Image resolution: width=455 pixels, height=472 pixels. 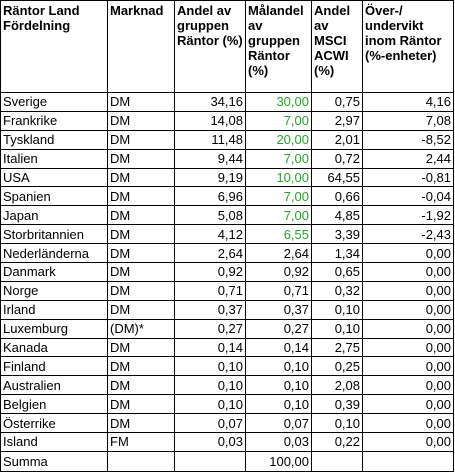 I want to click on table-row: Australien DM 0,10 0,10 2,08 0,00, so click(x=227, y=385).